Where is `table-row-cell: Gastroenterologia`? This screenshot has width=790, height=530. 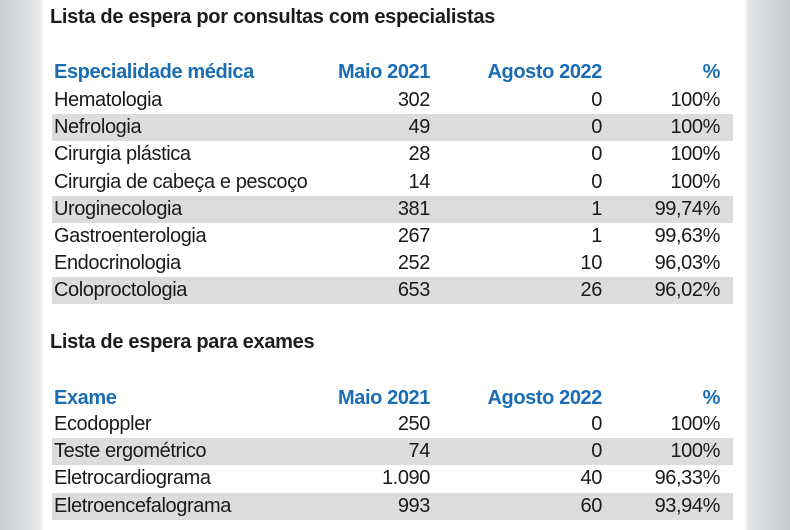
table-row-cell: Gastroenterologia is located at coordinates (130, 236).